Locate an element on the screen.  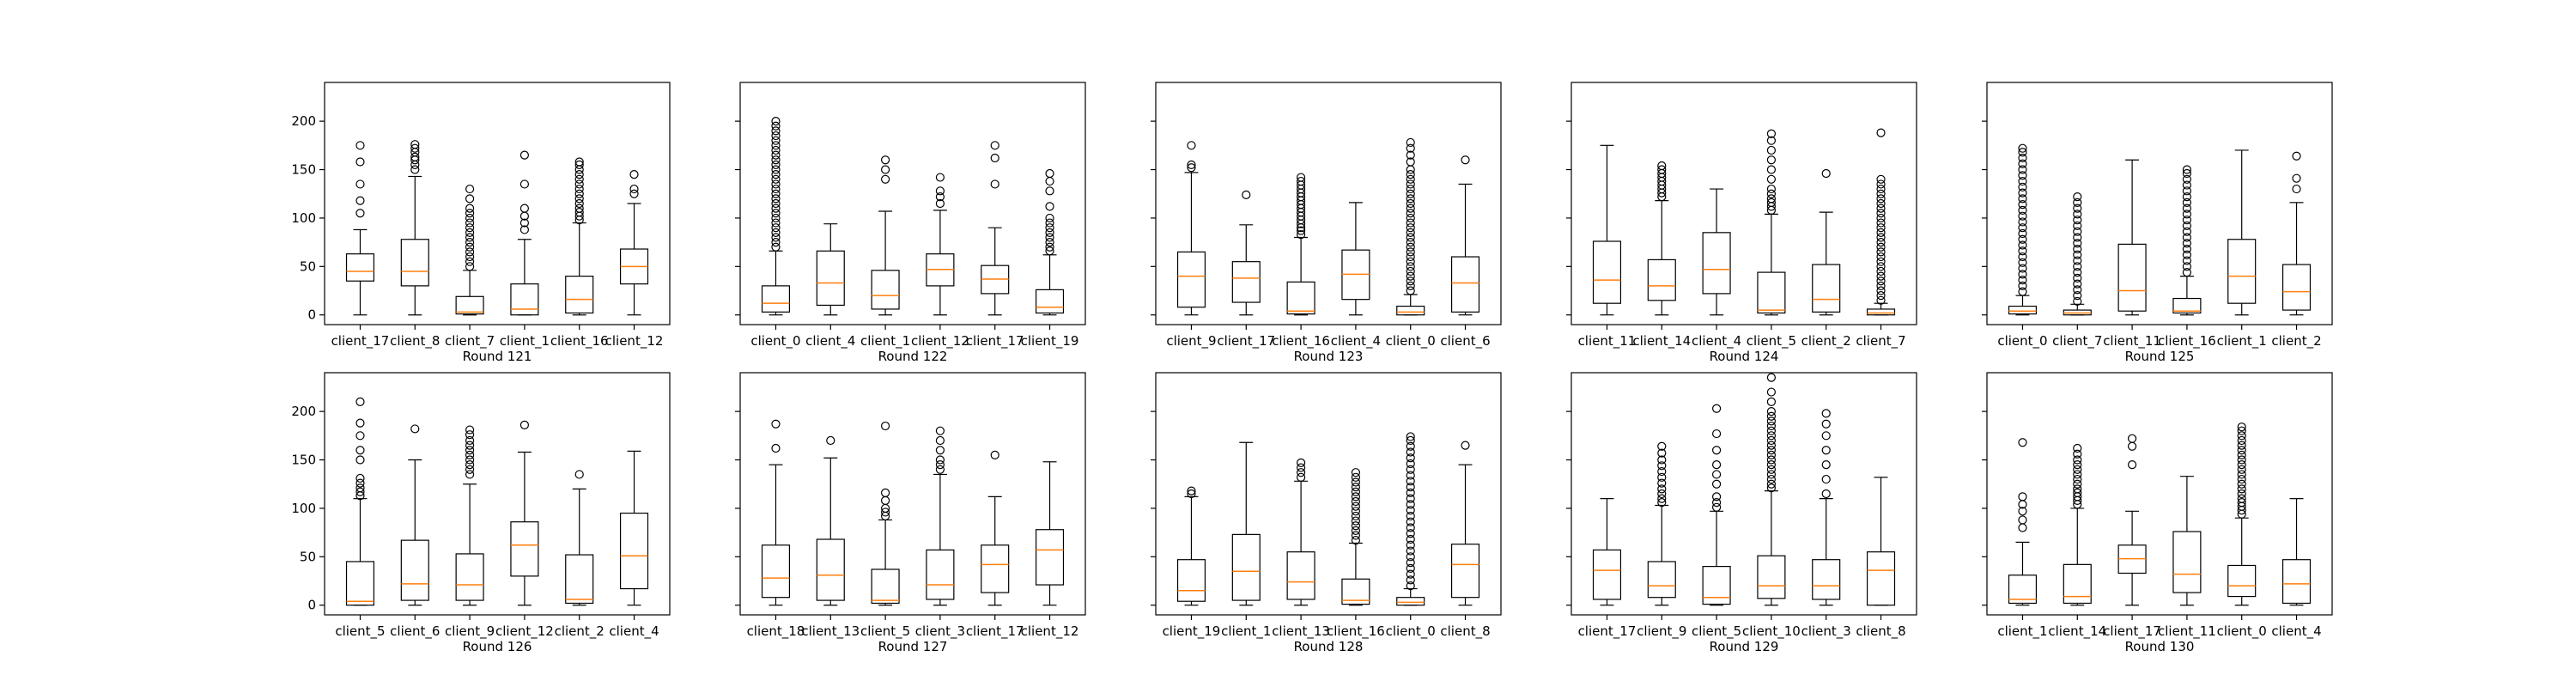
x-tick-label: client_8 is located at coordinates (1465, 631).